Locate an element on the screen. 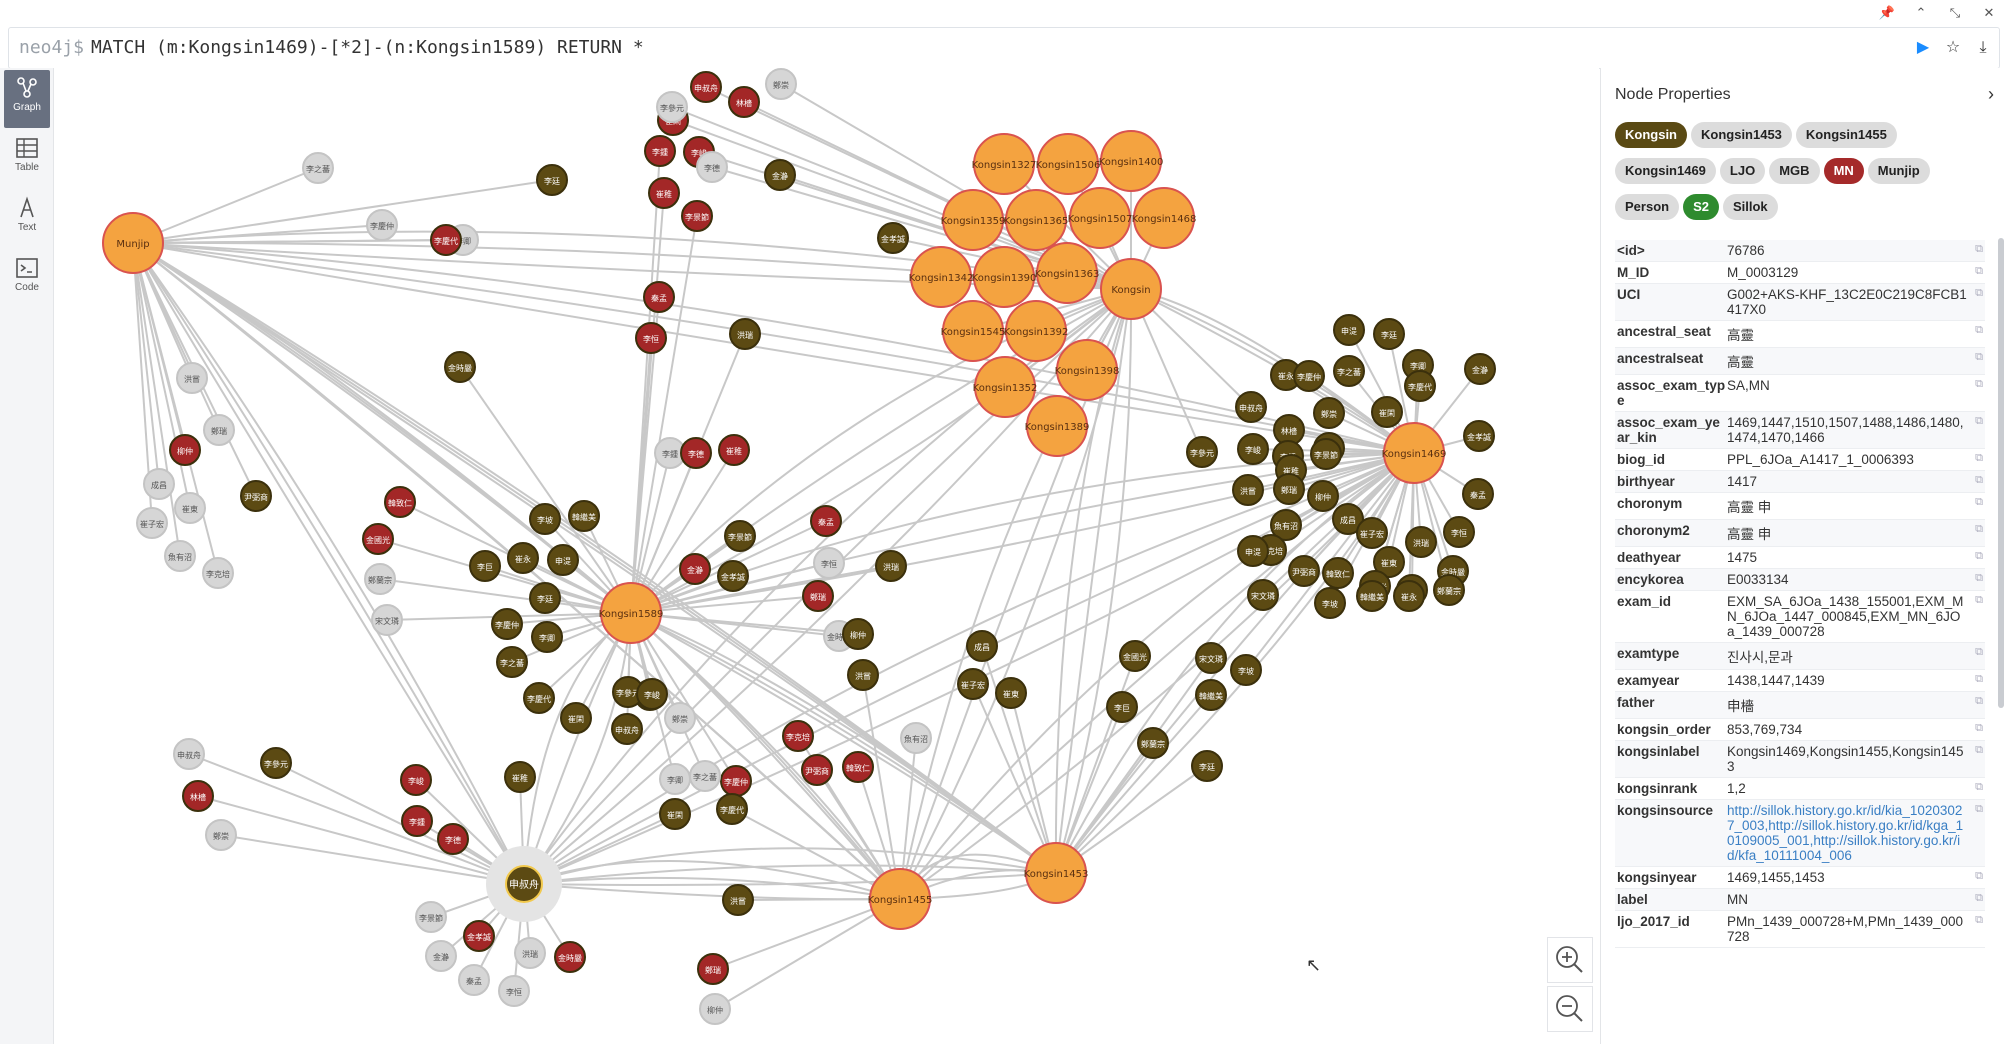 This screenshot has width=2007, height=1044. person-node: 宋文璘 is located at coordinates (387, 620).